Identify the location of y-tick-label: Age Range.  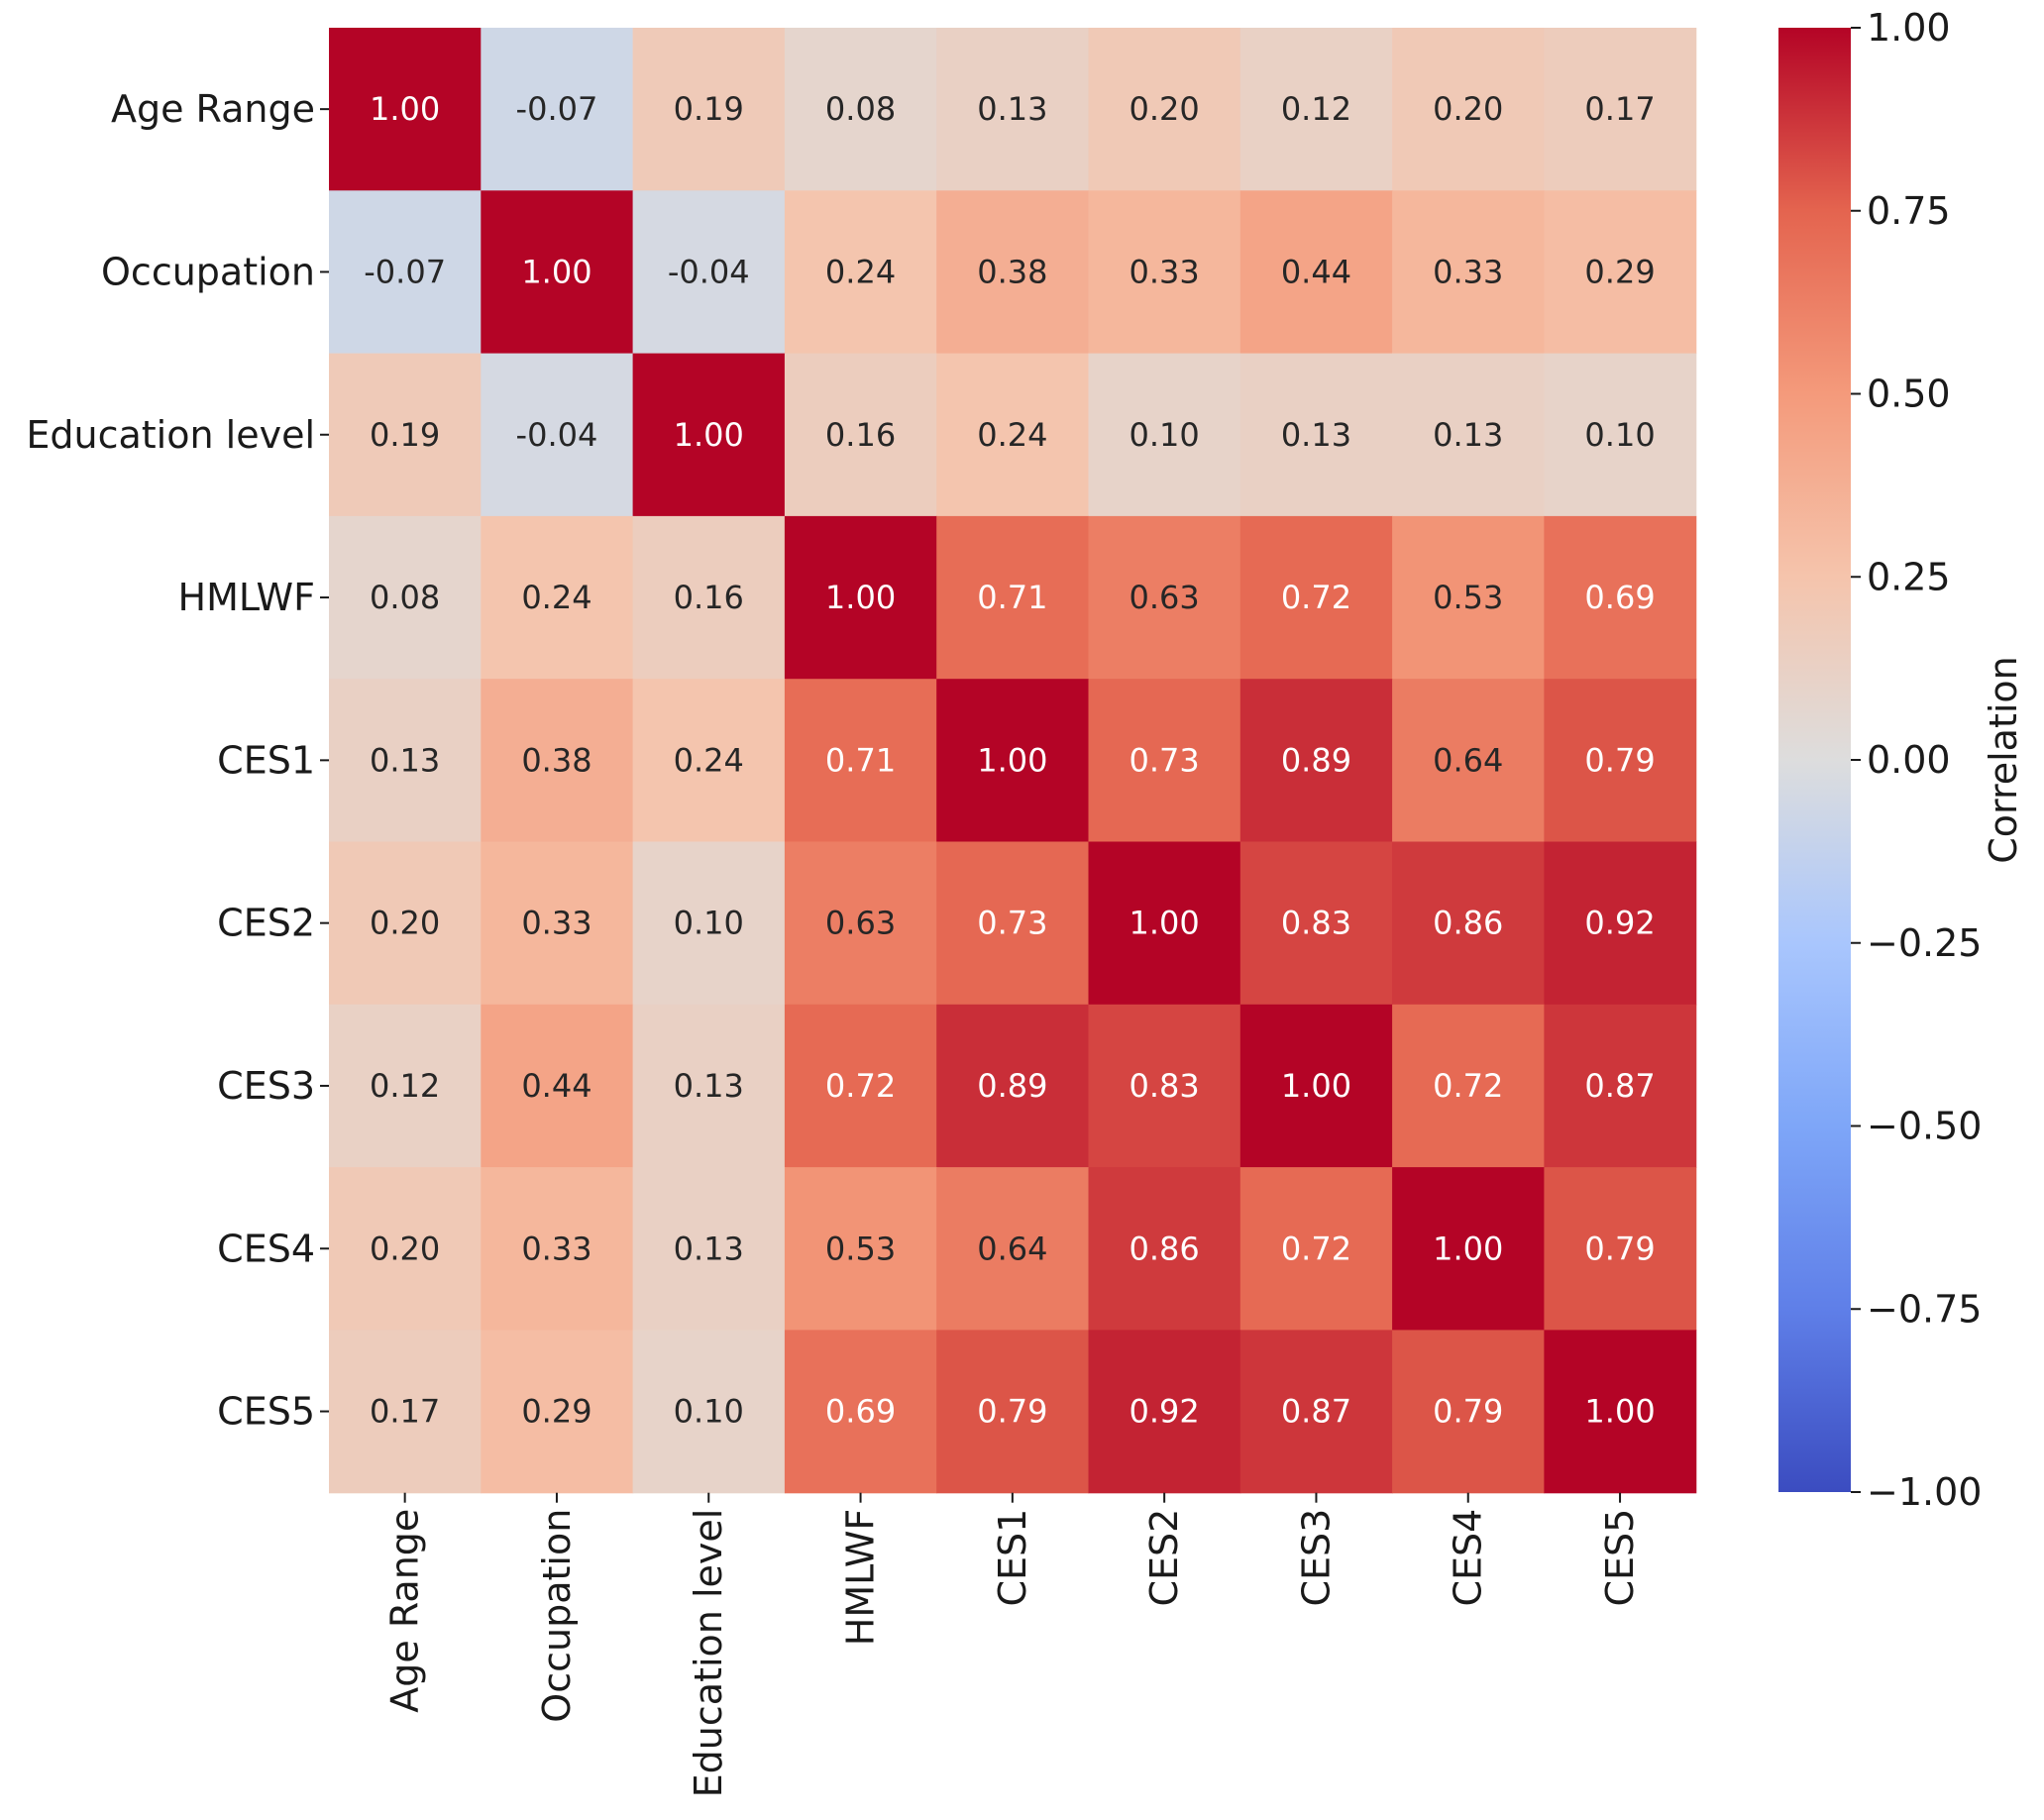
(213, 109).